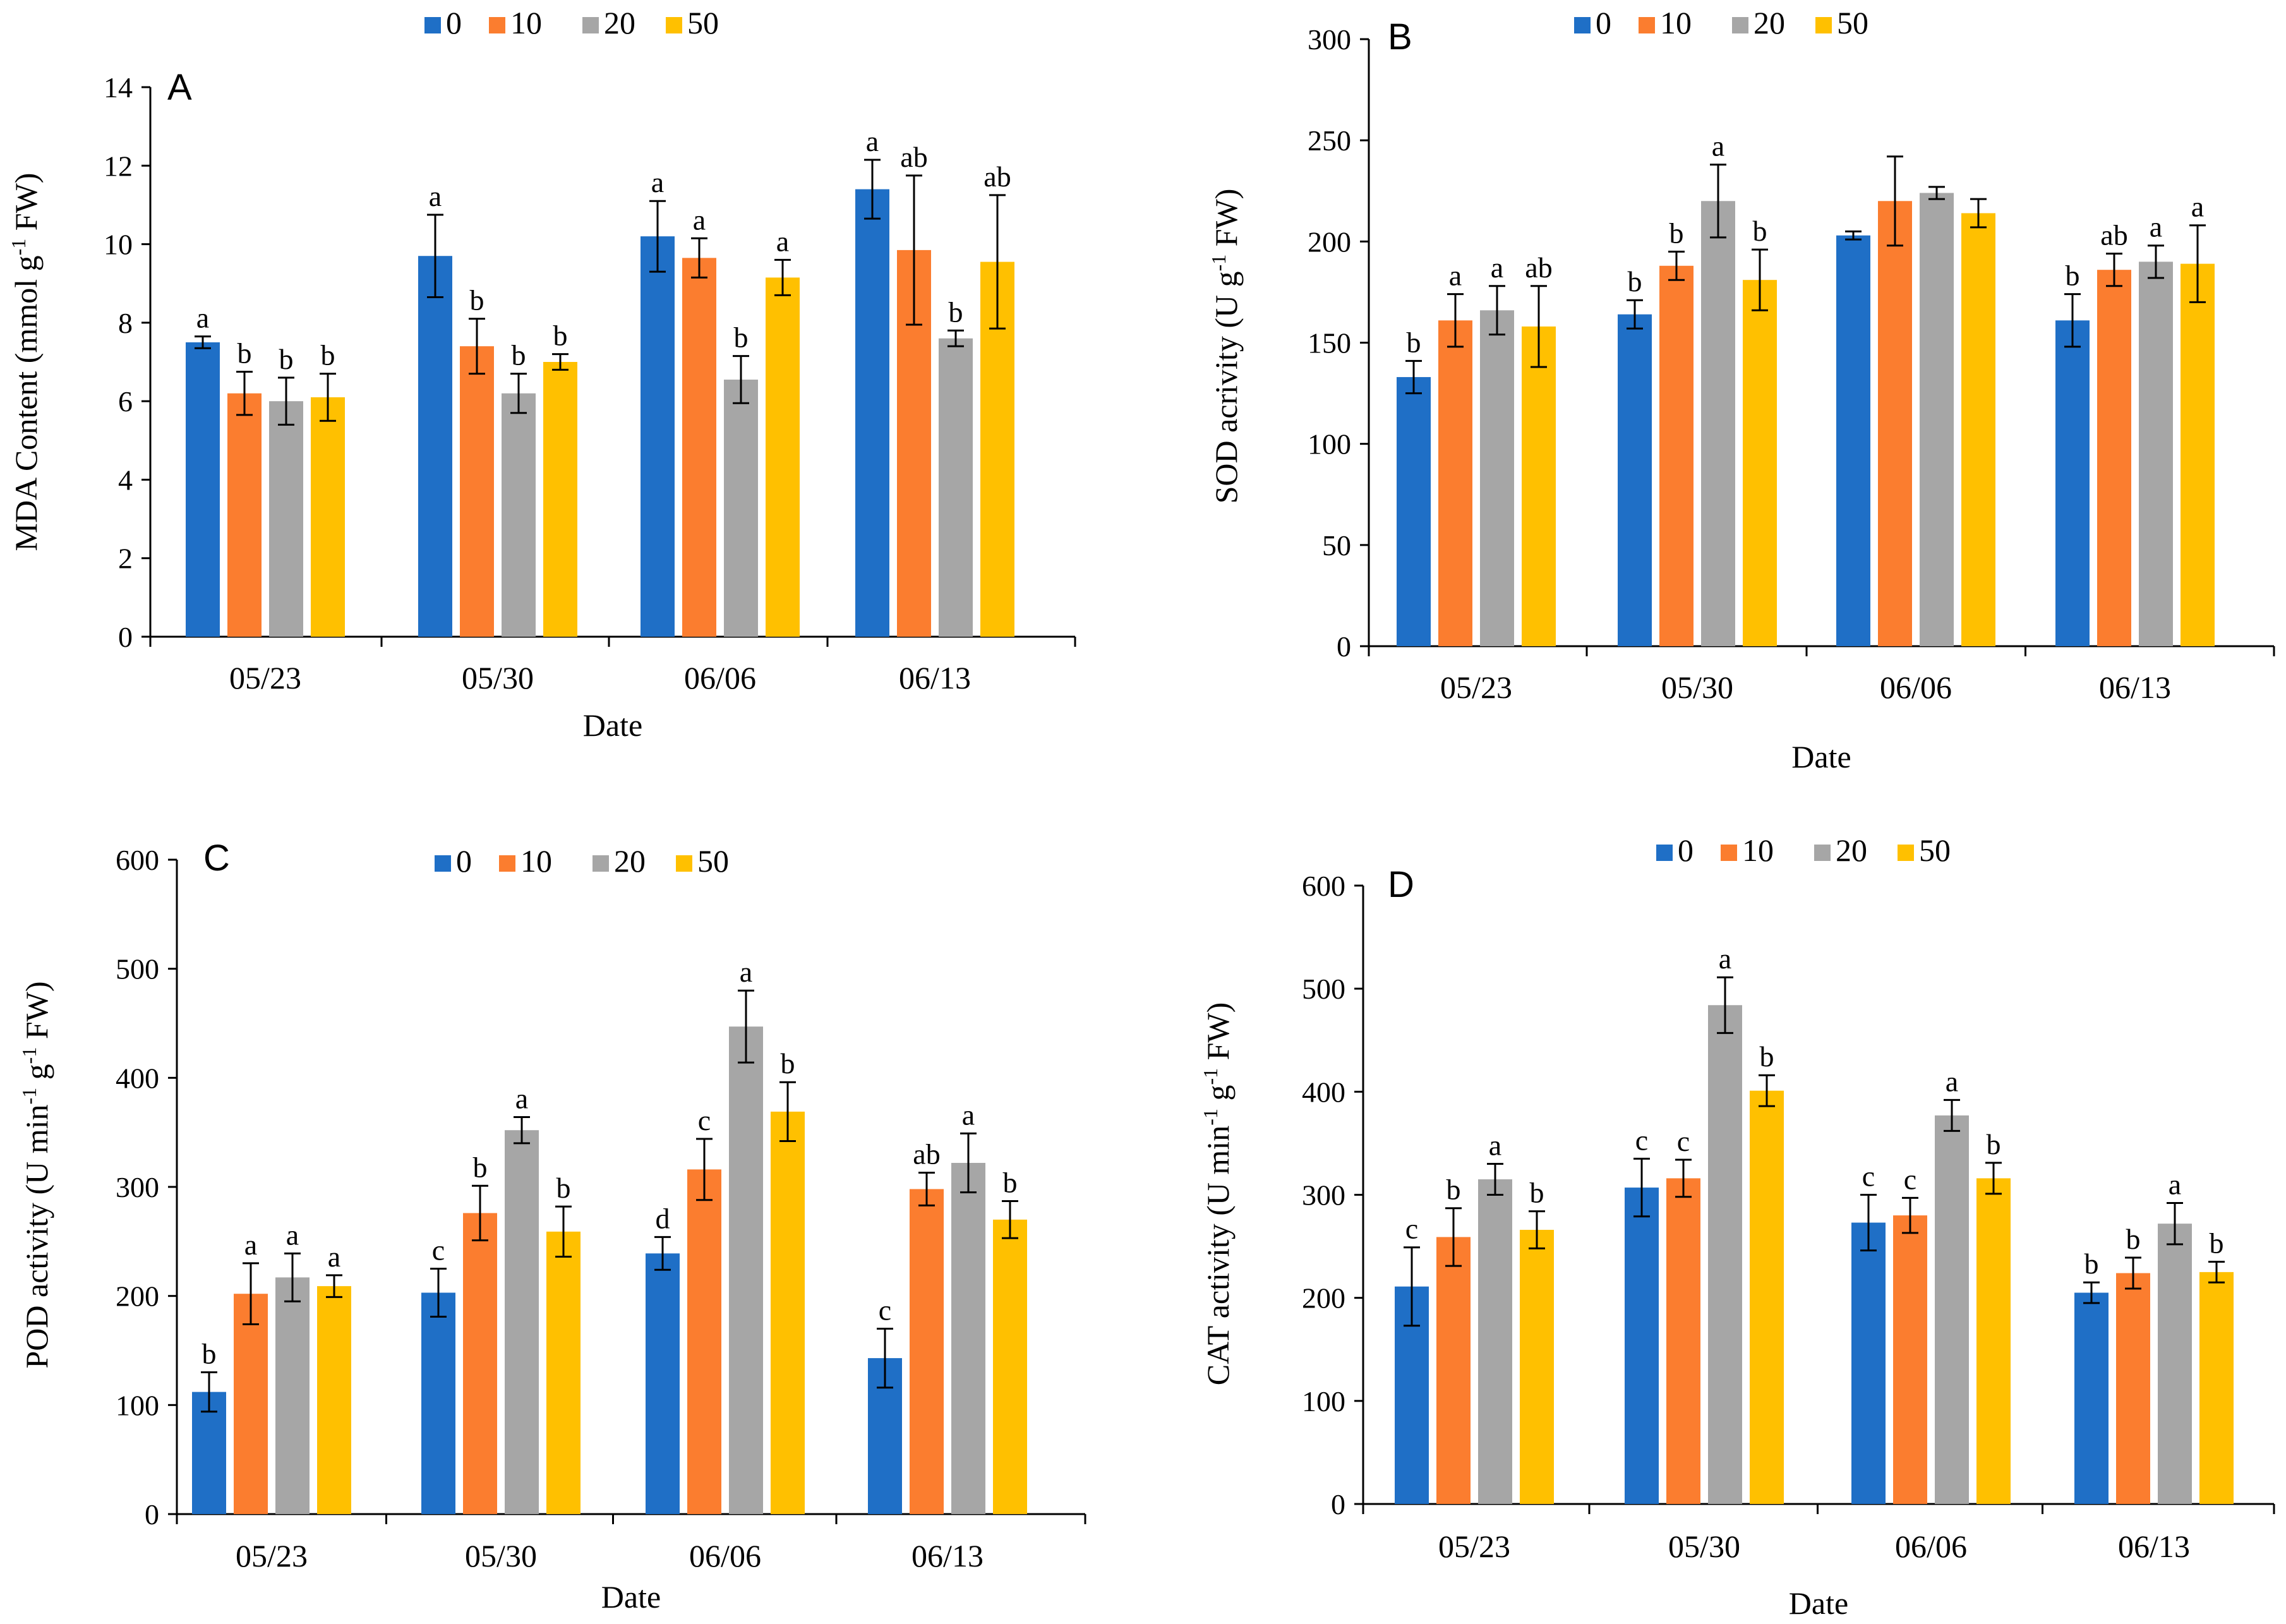  I want to click on x-category-label: 05/23, so click(1476, 687).